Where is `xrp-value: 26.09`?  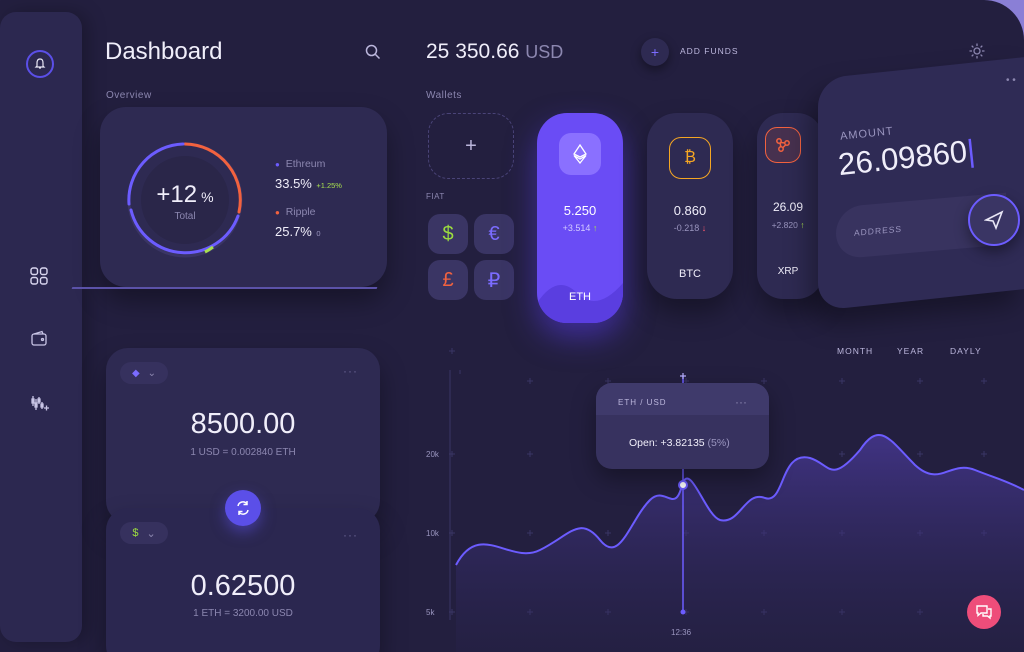
xrp-value: 26.09 is located at coordinates (788, 207).